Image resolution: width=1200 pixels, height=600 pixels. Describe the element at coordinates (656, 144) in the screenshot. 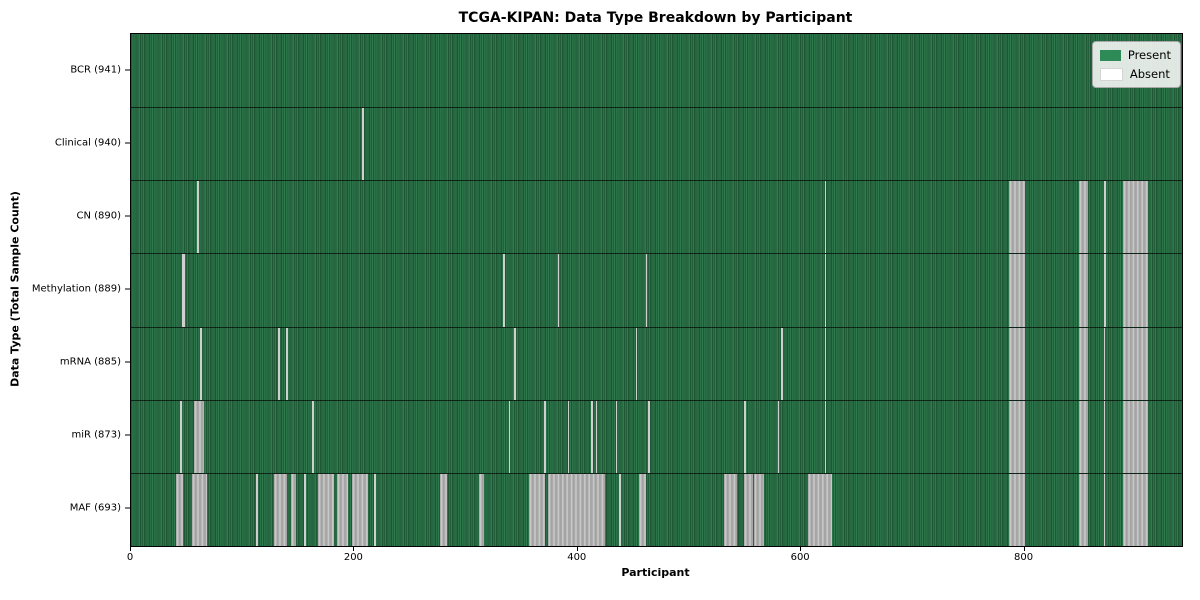

I see `heatmap-row-clinical` at that location.